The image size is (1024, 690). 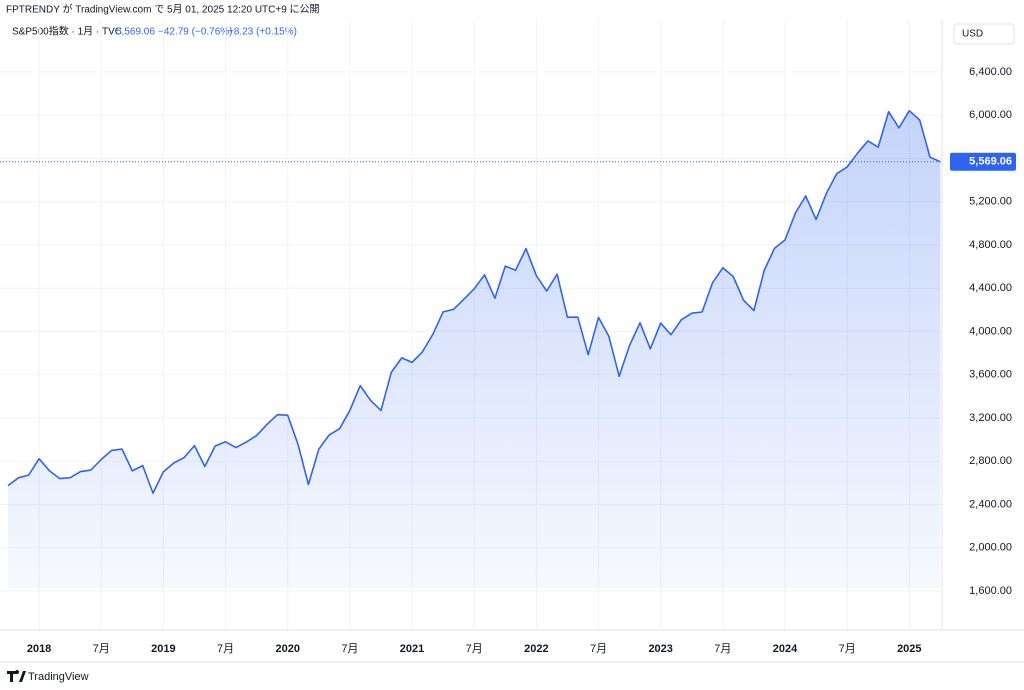 What do you see at coordinates (984, 34) in the screenshot?
I see `currency-box` at bounding box center [984, 34].